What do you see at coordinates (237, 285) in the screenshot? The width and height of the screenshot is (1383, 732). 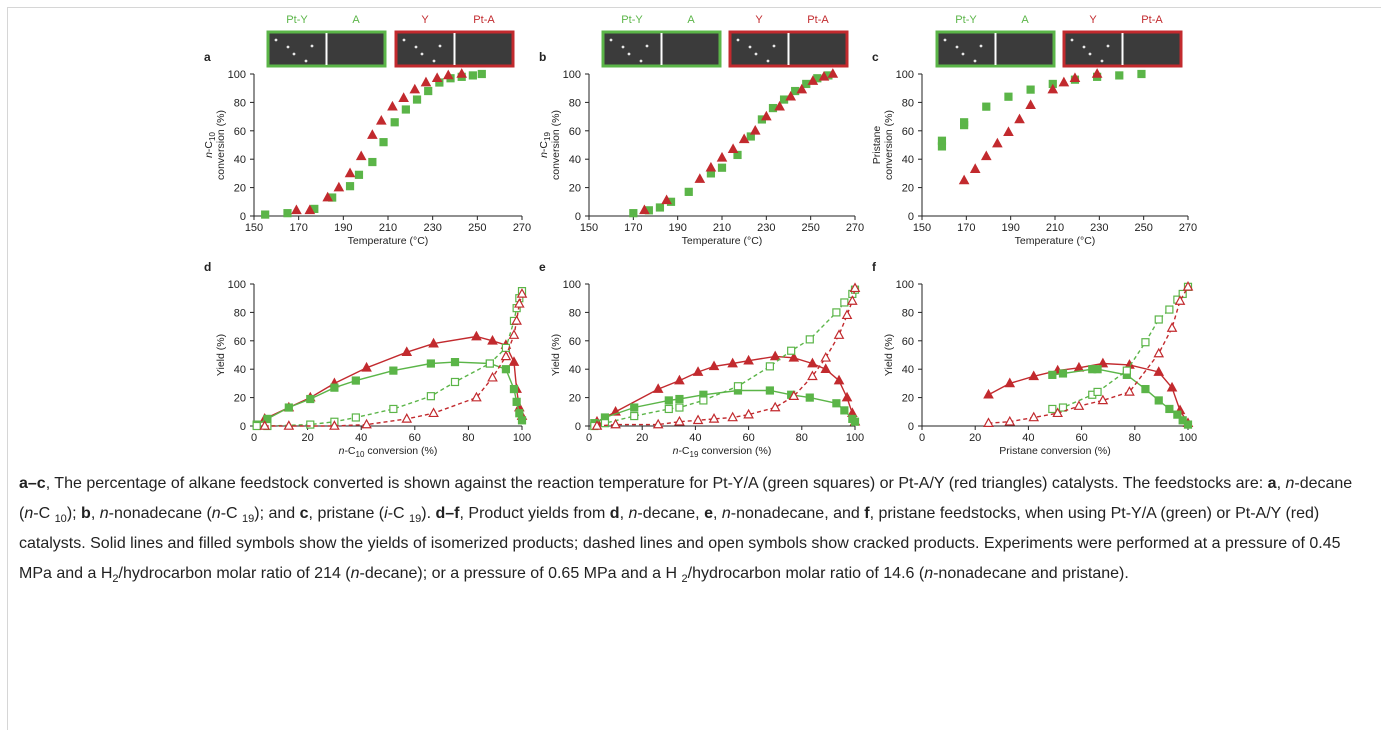 I see `y-tick-label: 100` at bounding box center [237, 285].